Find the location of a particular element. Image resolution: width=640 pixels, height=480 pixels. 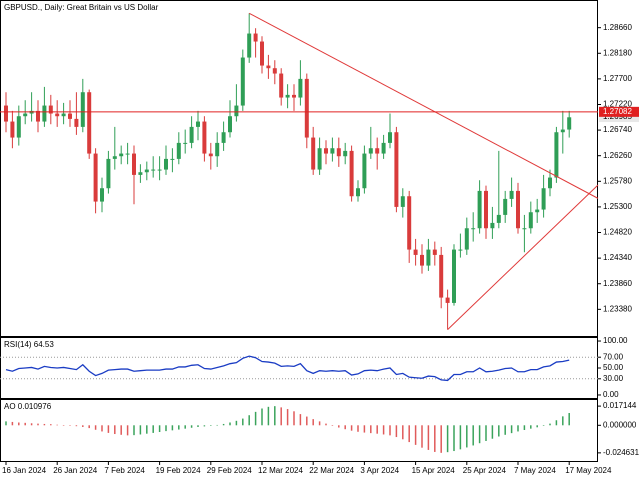

price-line-label: 1.27082 is located at coordinates (617, 111).